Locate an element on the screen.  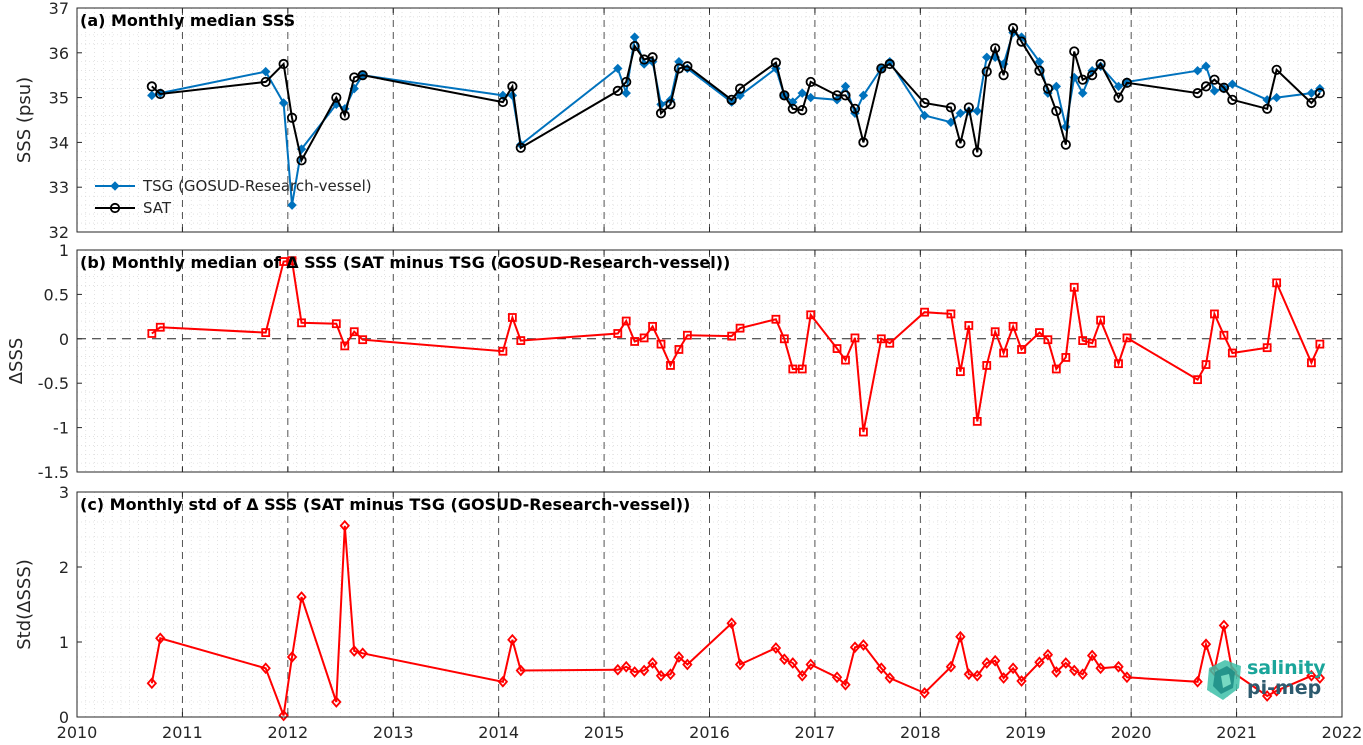
x-tick-label: 2012 is located at coordinates (287, 732).